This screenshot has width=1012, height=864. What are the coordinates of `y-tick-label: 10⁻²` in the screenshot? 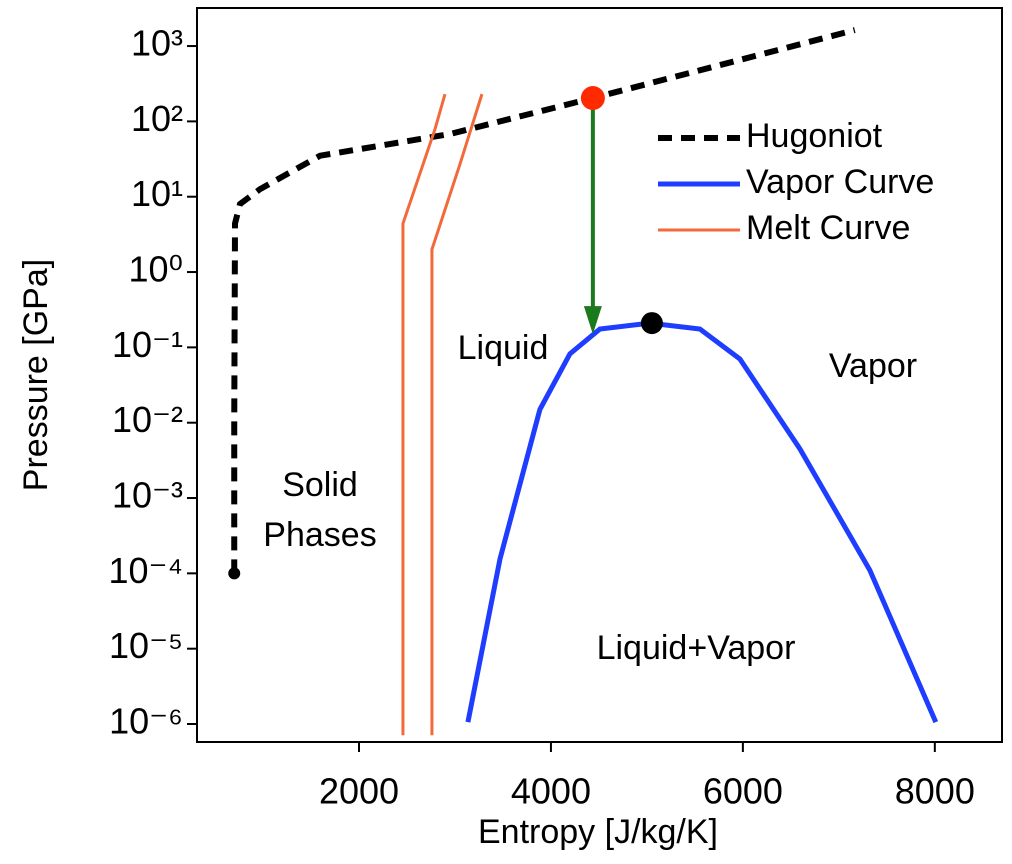 It's located at (147, 419).